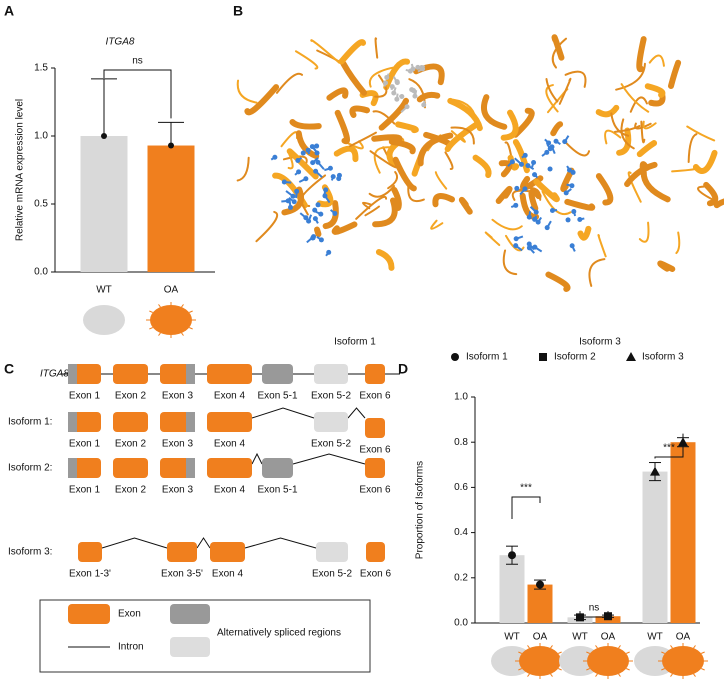 This screenshot has height=680, width=724. What do you see at coordinates (137, 61) in the screenshot?
I see `significance-label: ns` at bounding box center [137, 61].